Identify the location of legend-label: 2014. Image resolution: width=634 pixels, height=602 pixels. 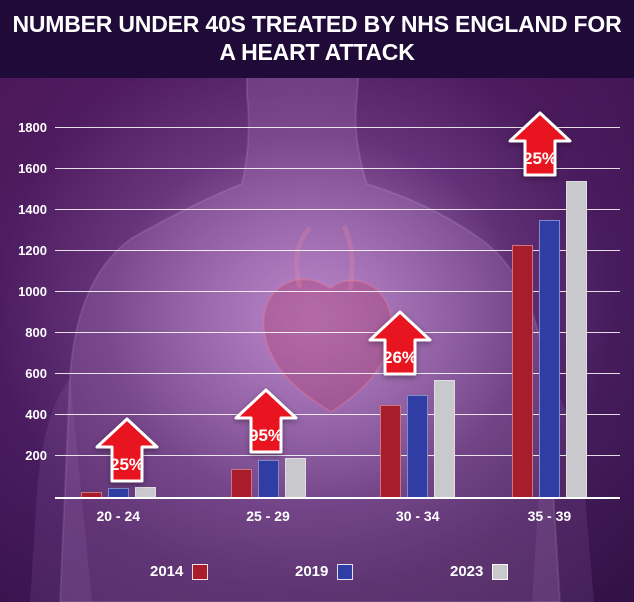
(167, 571).